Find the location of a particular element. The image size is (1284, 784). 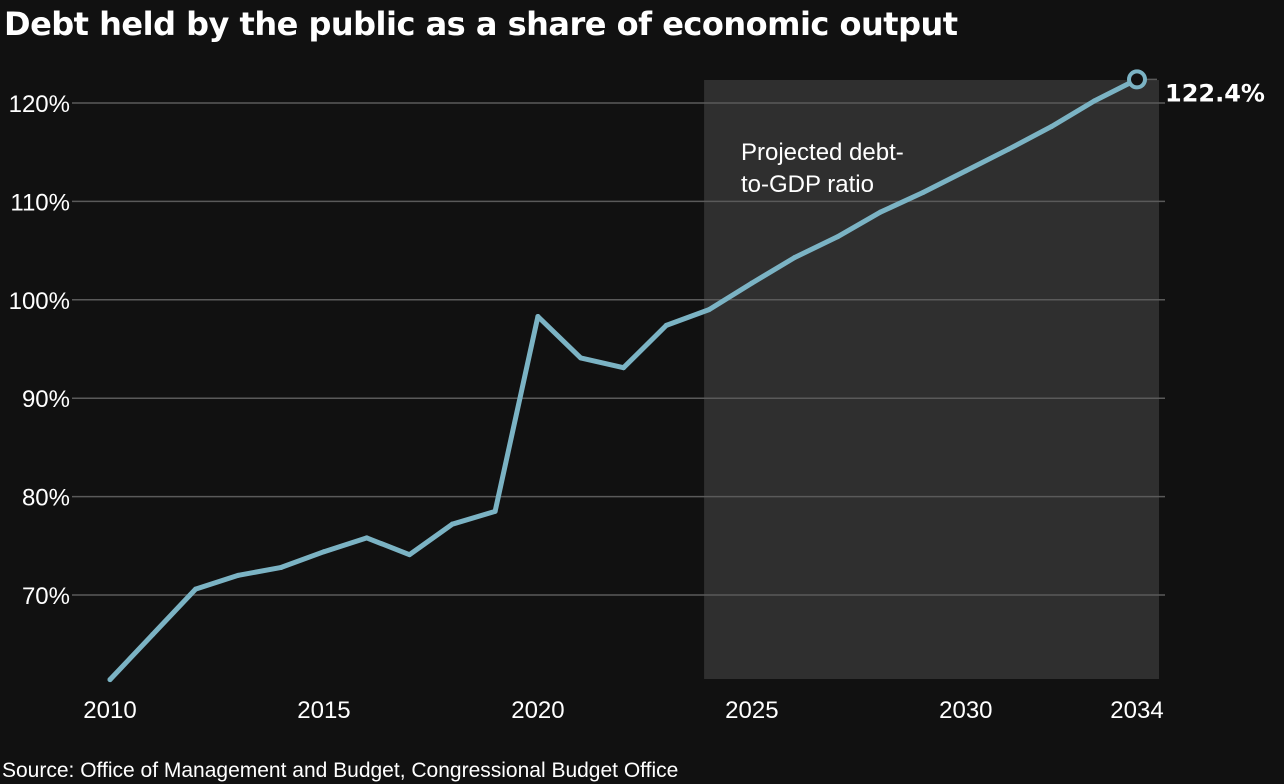

y-tick-label: 100% is located at coordinates (39, 301).